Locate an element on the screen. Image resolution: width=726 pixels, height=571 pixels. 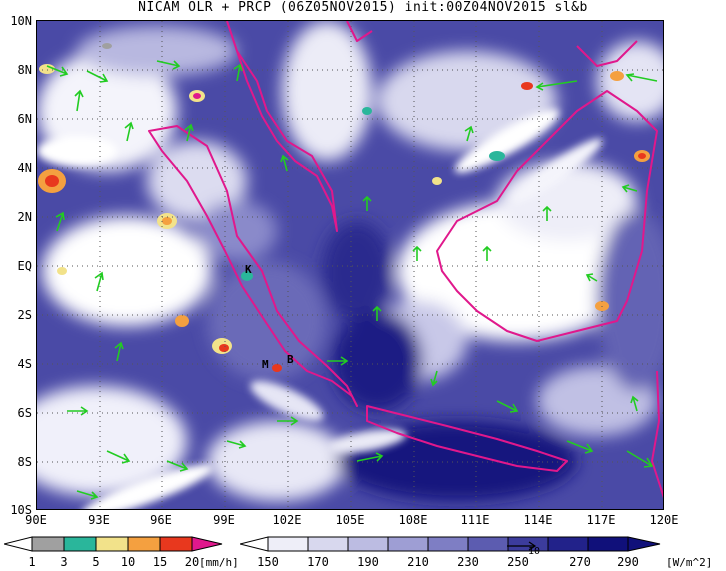
lon-label: 99E is located at coordinates (224, 520).